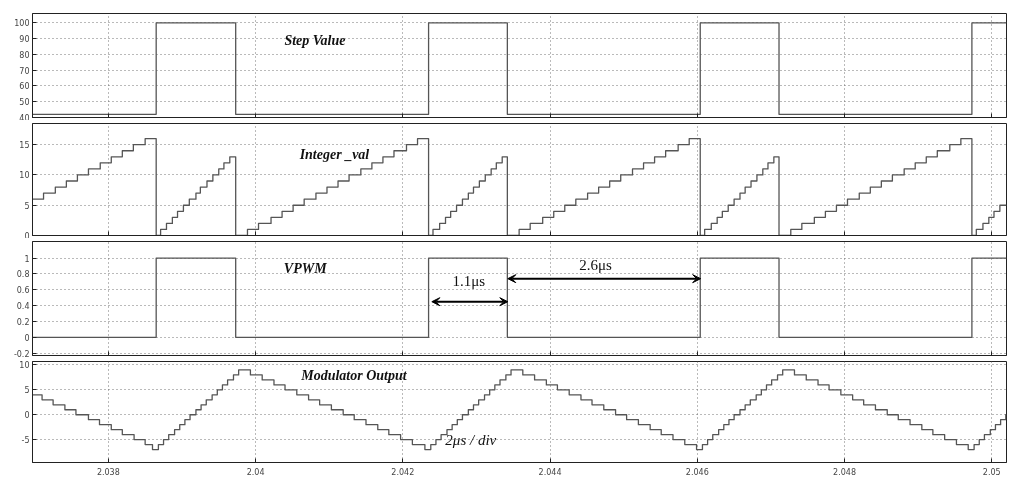 This screenshot has height=477, width=1010. What do you see at coordinates (24, 103) in the screenshot?
I see `y-tick-label: 50` at bounding box center [24, 103].